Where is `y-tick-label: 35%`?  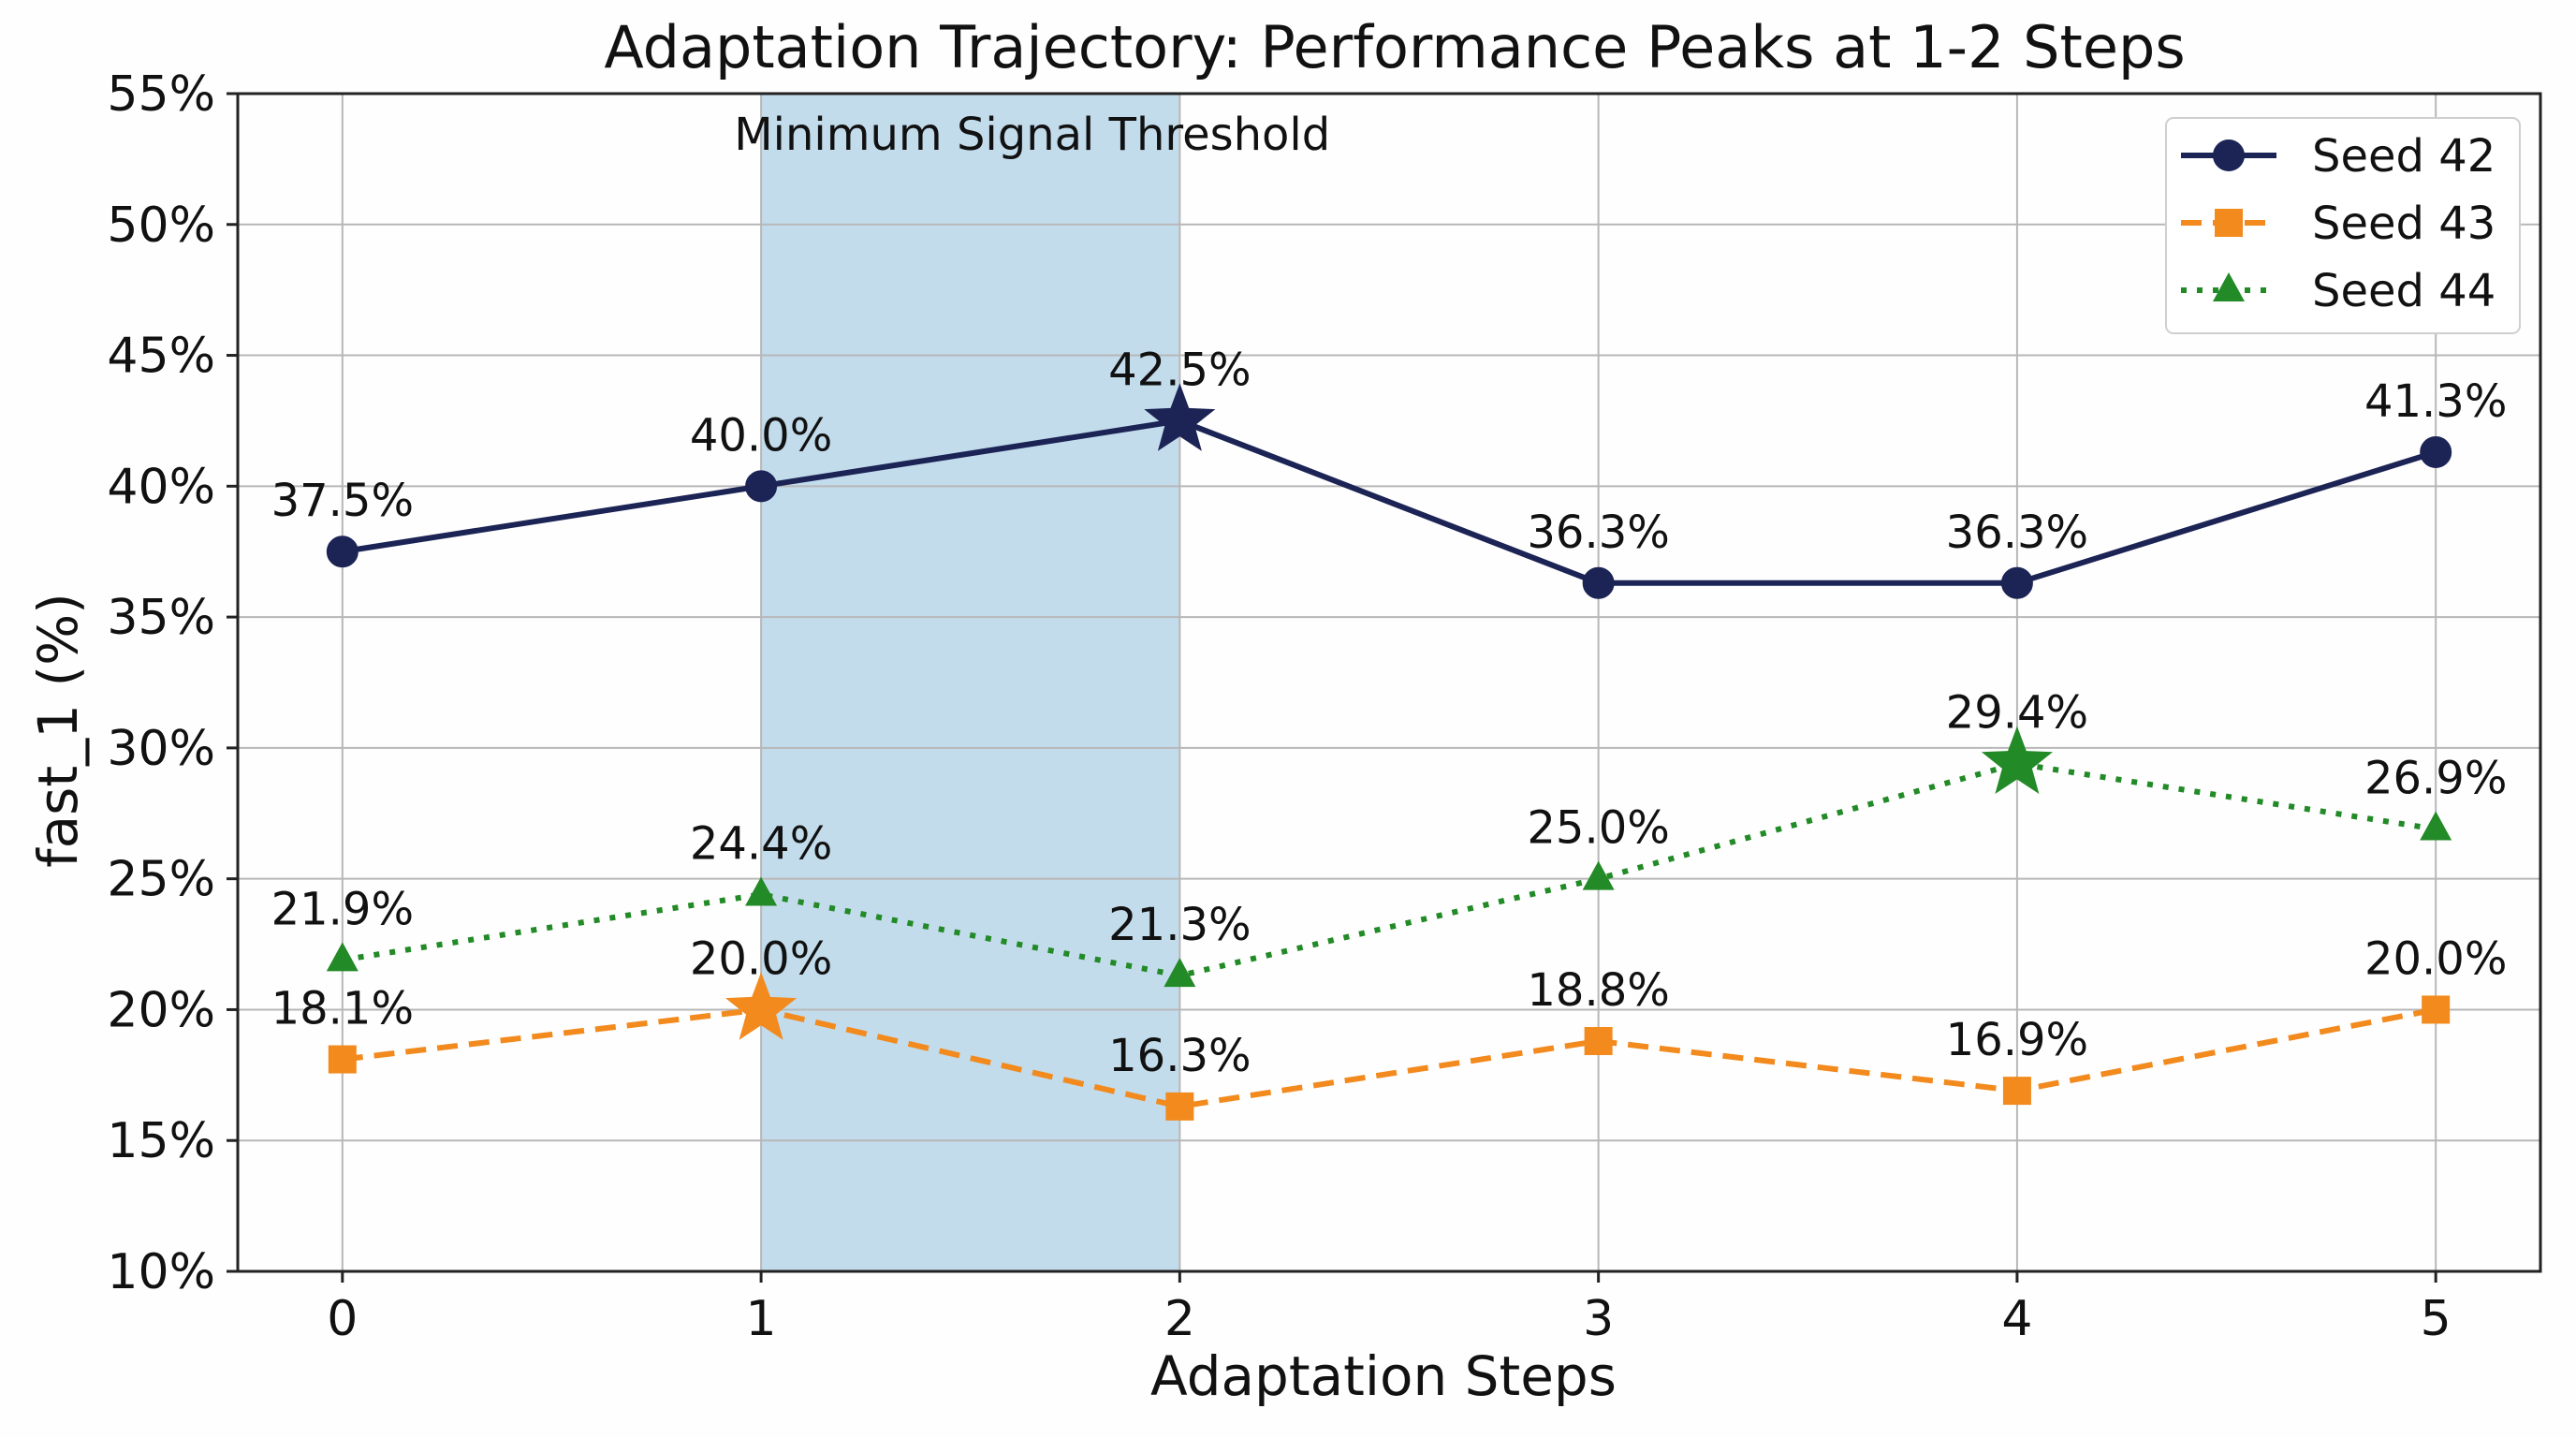
y-tick-label: 35% is located at coordinates (161, 618).